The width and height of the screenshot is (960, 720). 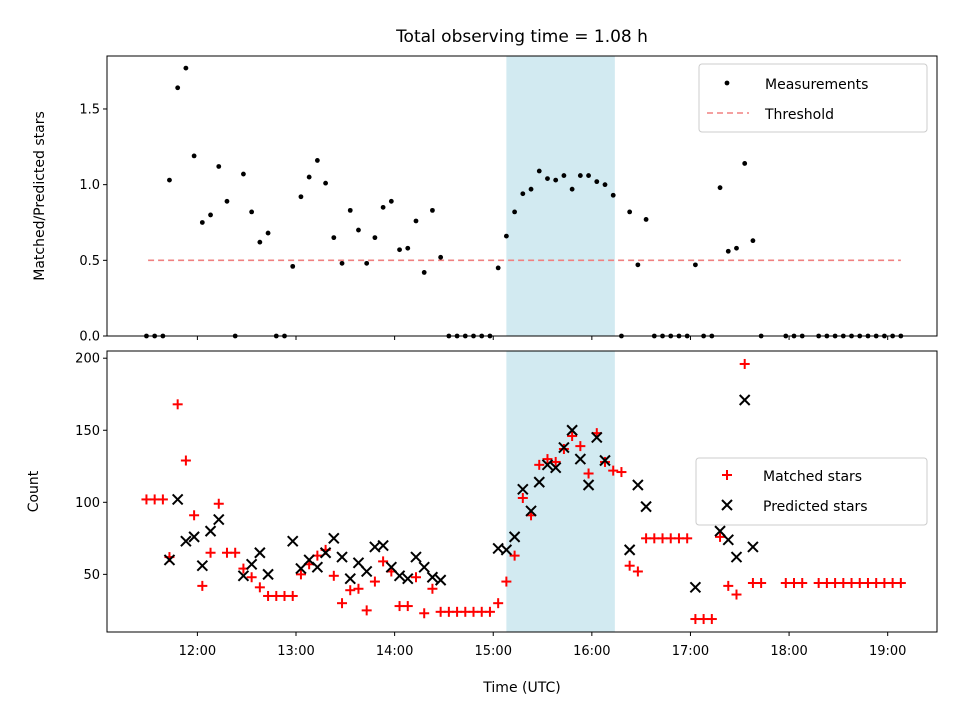 I want to click on x-tick-label: 18:00, so click(x=788, y=651).